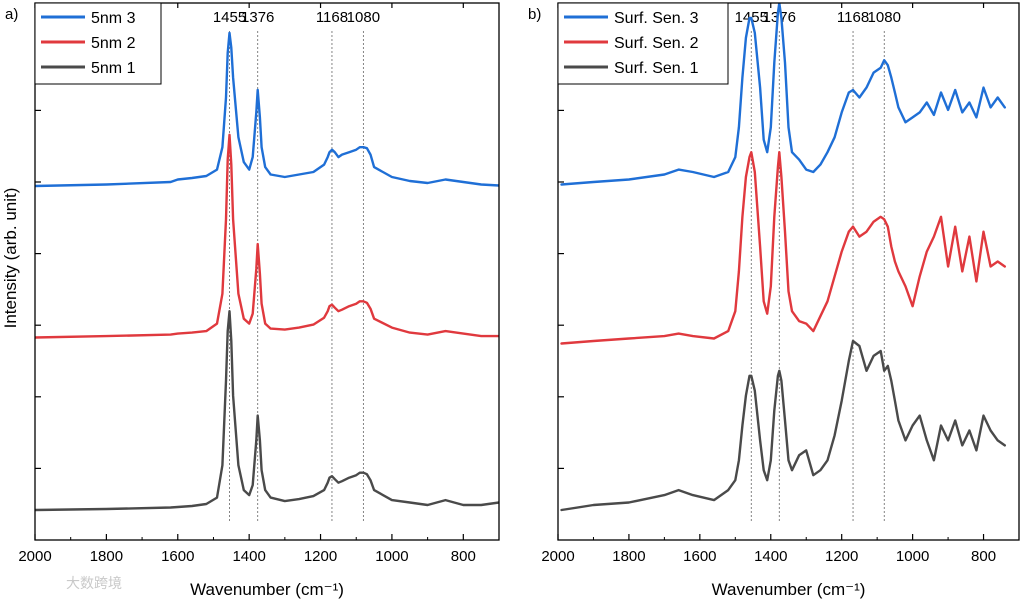 This screenshot has width=1024, height=603. Describe the element at coordinates (656, 68) in the screenshot. I see `legend-label: Surf. Sen. 1` at that location.